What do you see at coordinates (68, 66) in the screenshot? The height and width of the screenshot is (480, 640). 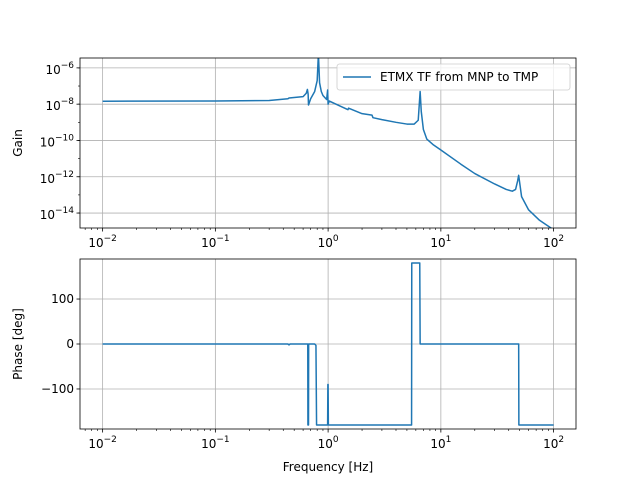 I see `y-tick-label-exponent: −6` at bounding box center [68, 66].